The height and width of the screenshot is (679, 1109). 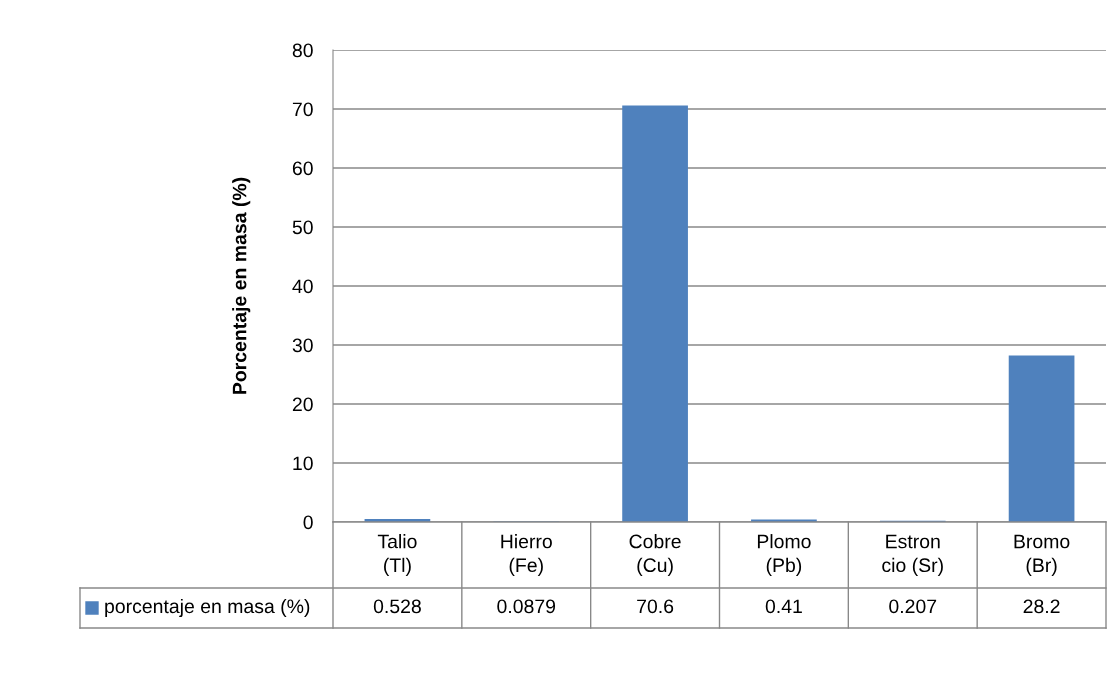 What do you see at coordinates (1042, 555) in the screenshot?
I see `x-tick-label: Bromo (Br)` at bounding box center [1042, 555].